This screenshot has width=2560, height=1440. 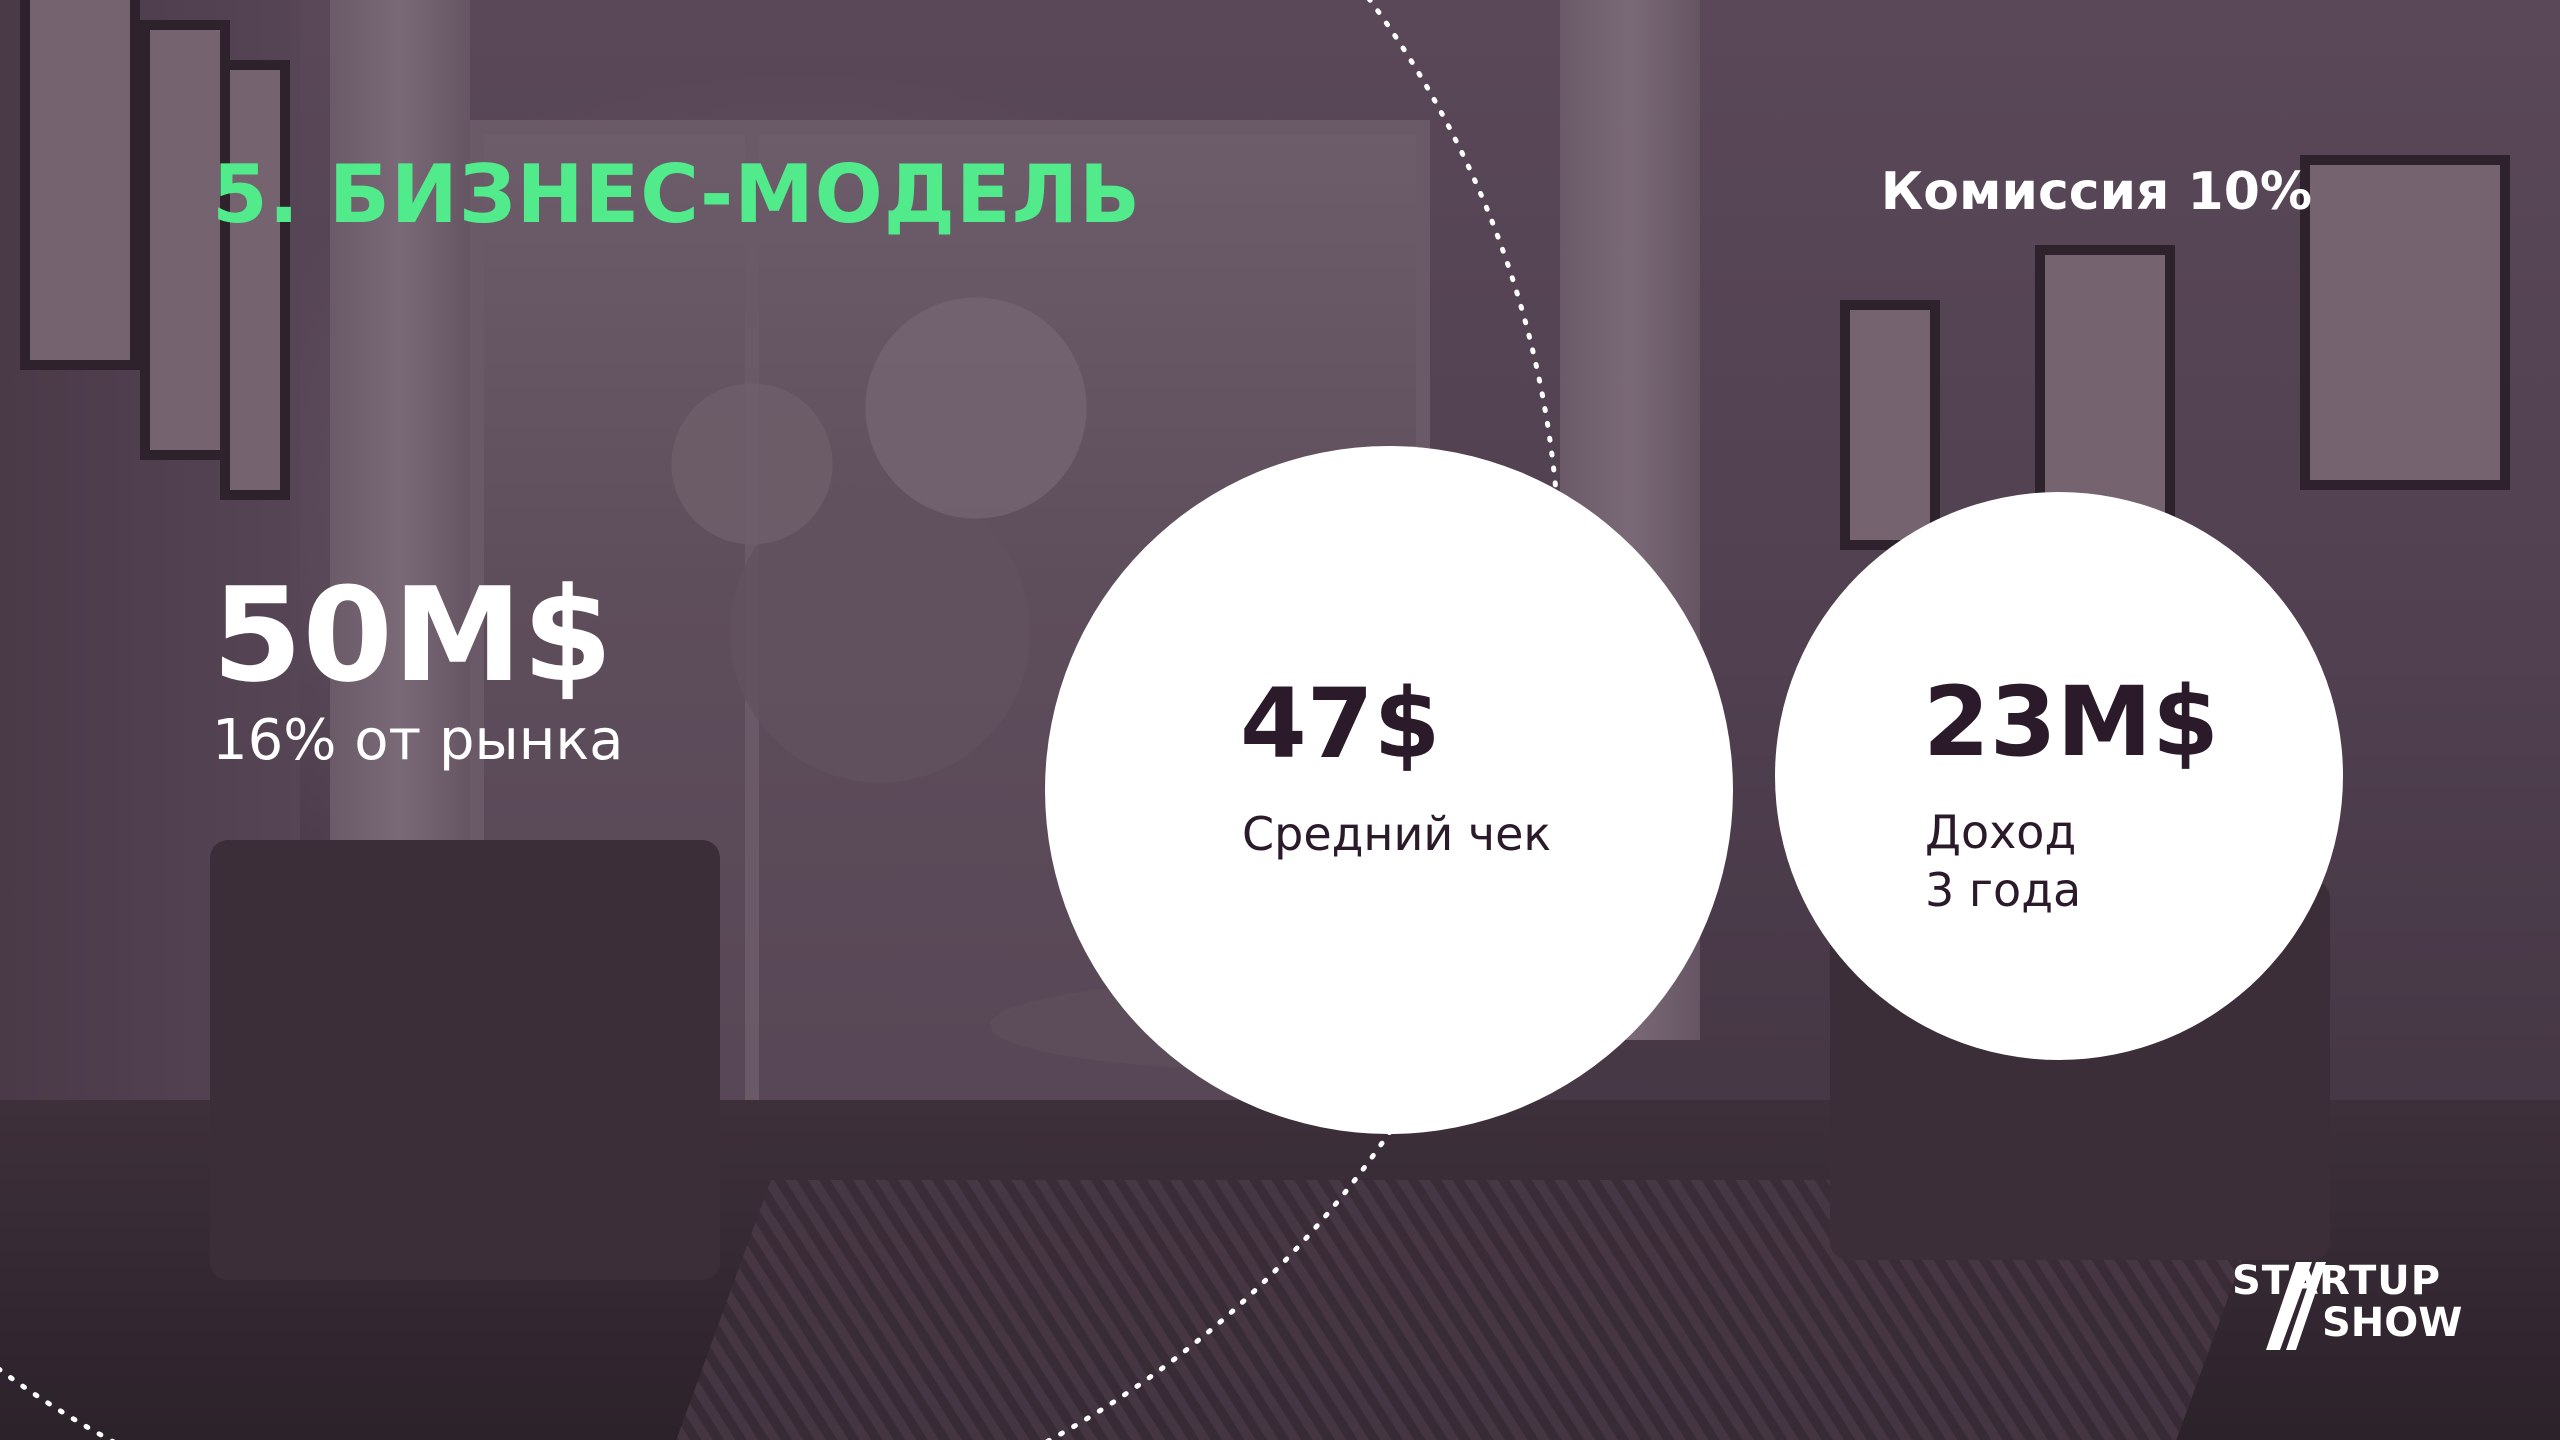 I want to click on average-check-label: Средний чек, so click(x=1397, y=834).